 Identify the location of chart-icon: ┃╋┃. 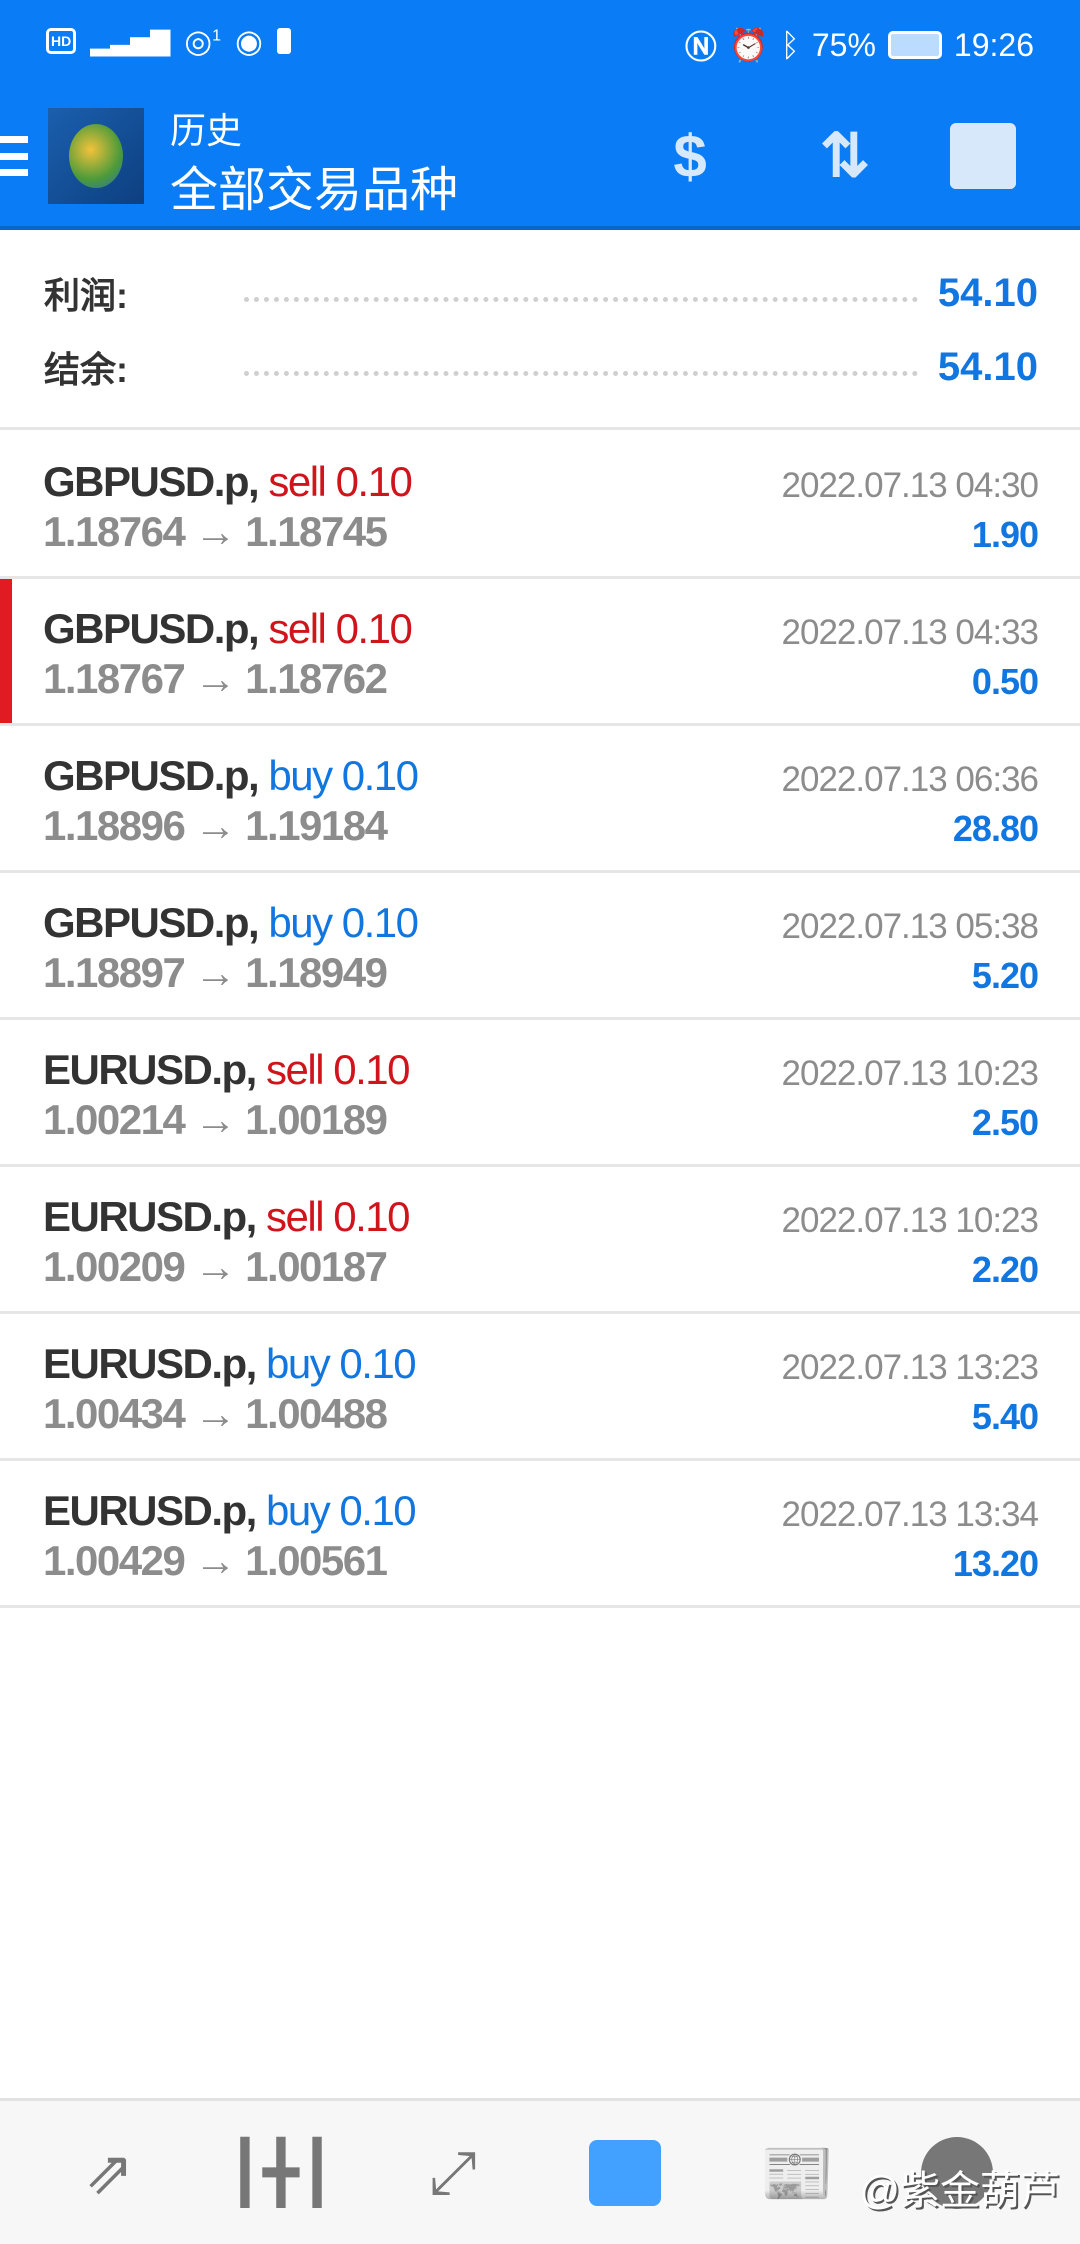
(281, 2172).